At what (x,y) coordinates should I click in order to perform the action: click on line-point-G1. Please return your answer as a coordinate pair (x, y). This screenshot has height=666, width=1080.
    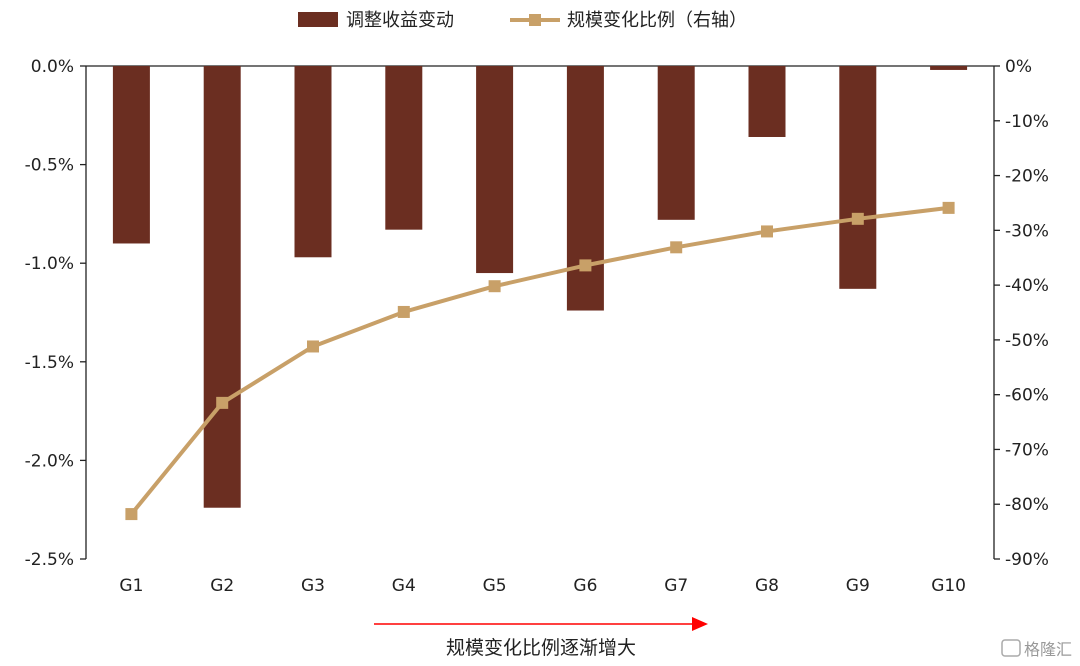
    Looking at the image, I should click on (131, 514).